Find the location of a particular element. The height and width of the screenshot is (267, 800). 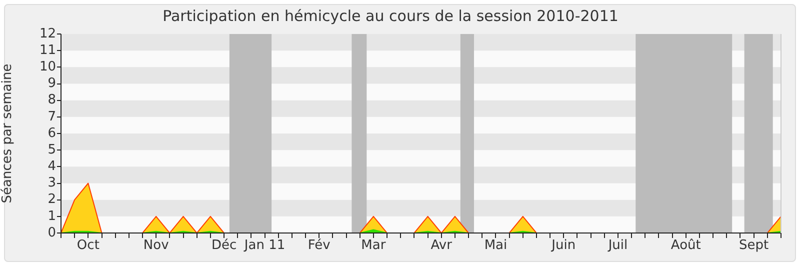

y-tick-label: 6 is located at coordinates (52, 133).